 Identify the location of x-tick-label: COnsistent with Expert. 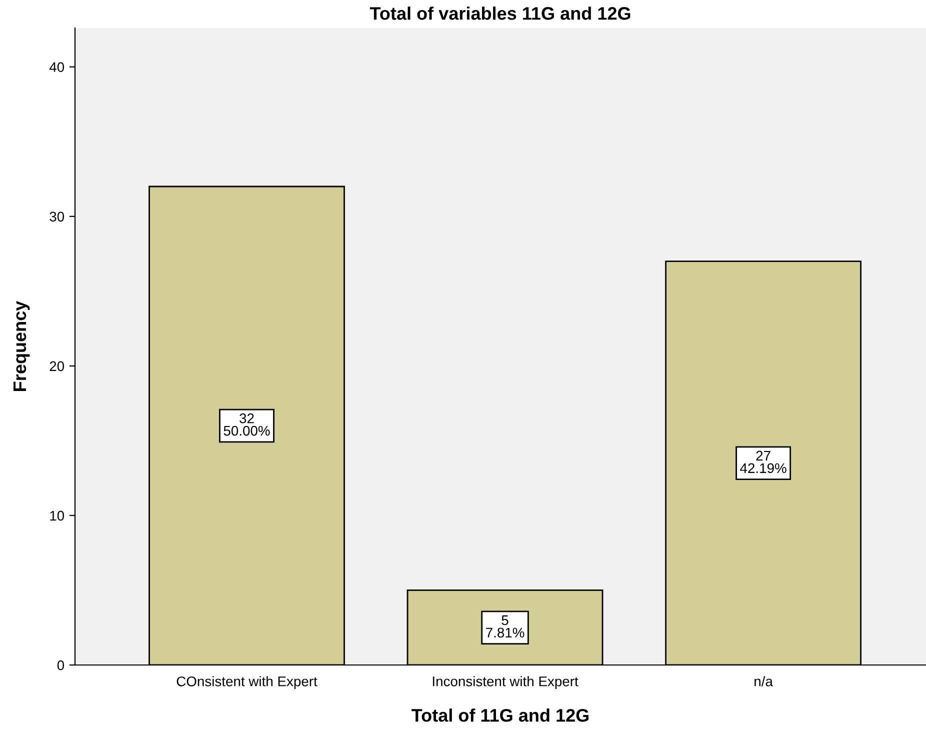
(247, 683).